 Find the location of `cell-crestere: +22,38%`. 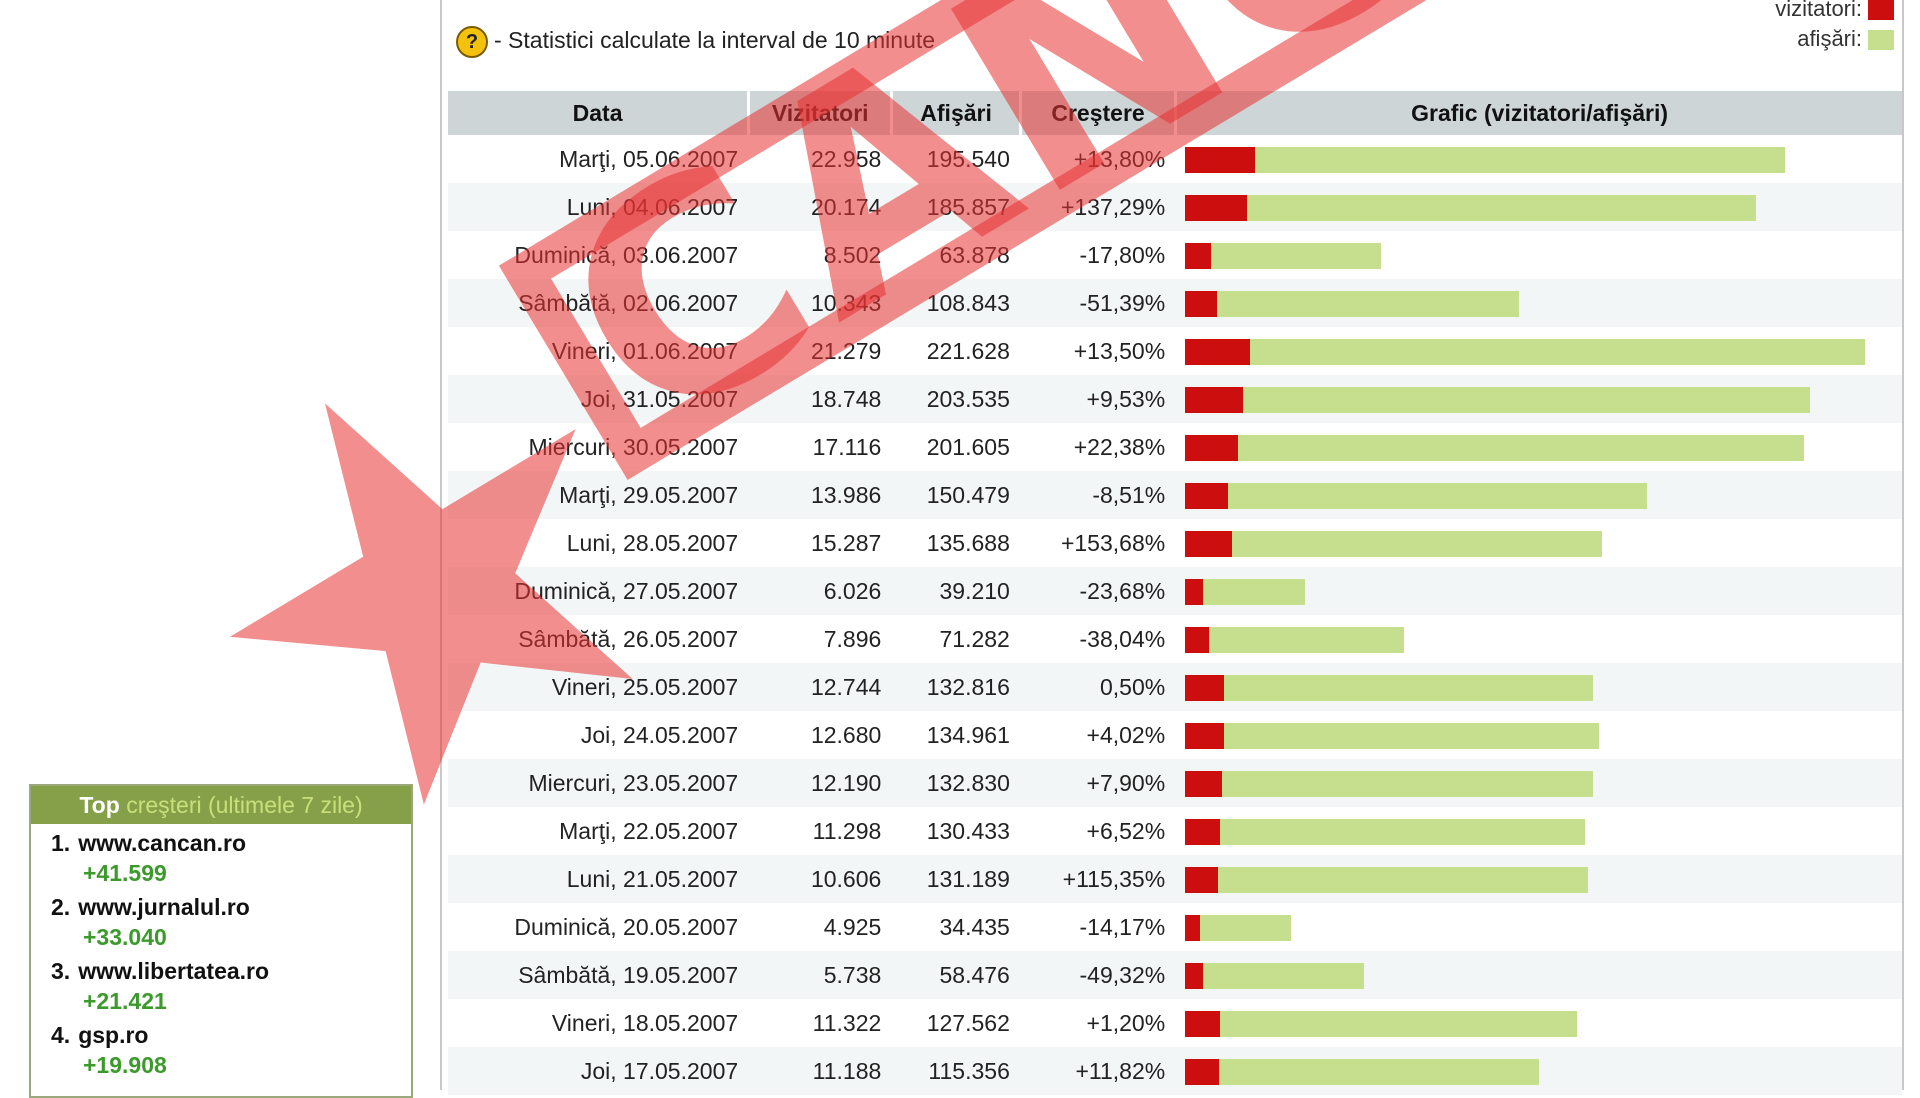

cell-crestere: +22,38% is located at coordinates (1119, 446).